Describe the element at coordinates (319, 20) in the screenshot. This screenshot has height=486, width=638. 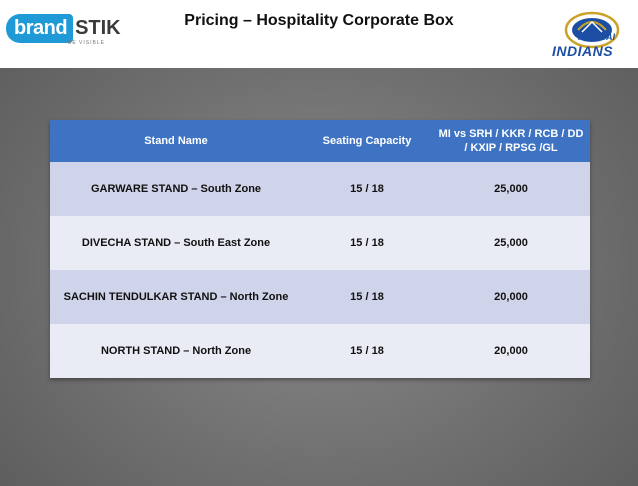
I see `page-title: Pricing – Hospitality Corporate Box` at that location.